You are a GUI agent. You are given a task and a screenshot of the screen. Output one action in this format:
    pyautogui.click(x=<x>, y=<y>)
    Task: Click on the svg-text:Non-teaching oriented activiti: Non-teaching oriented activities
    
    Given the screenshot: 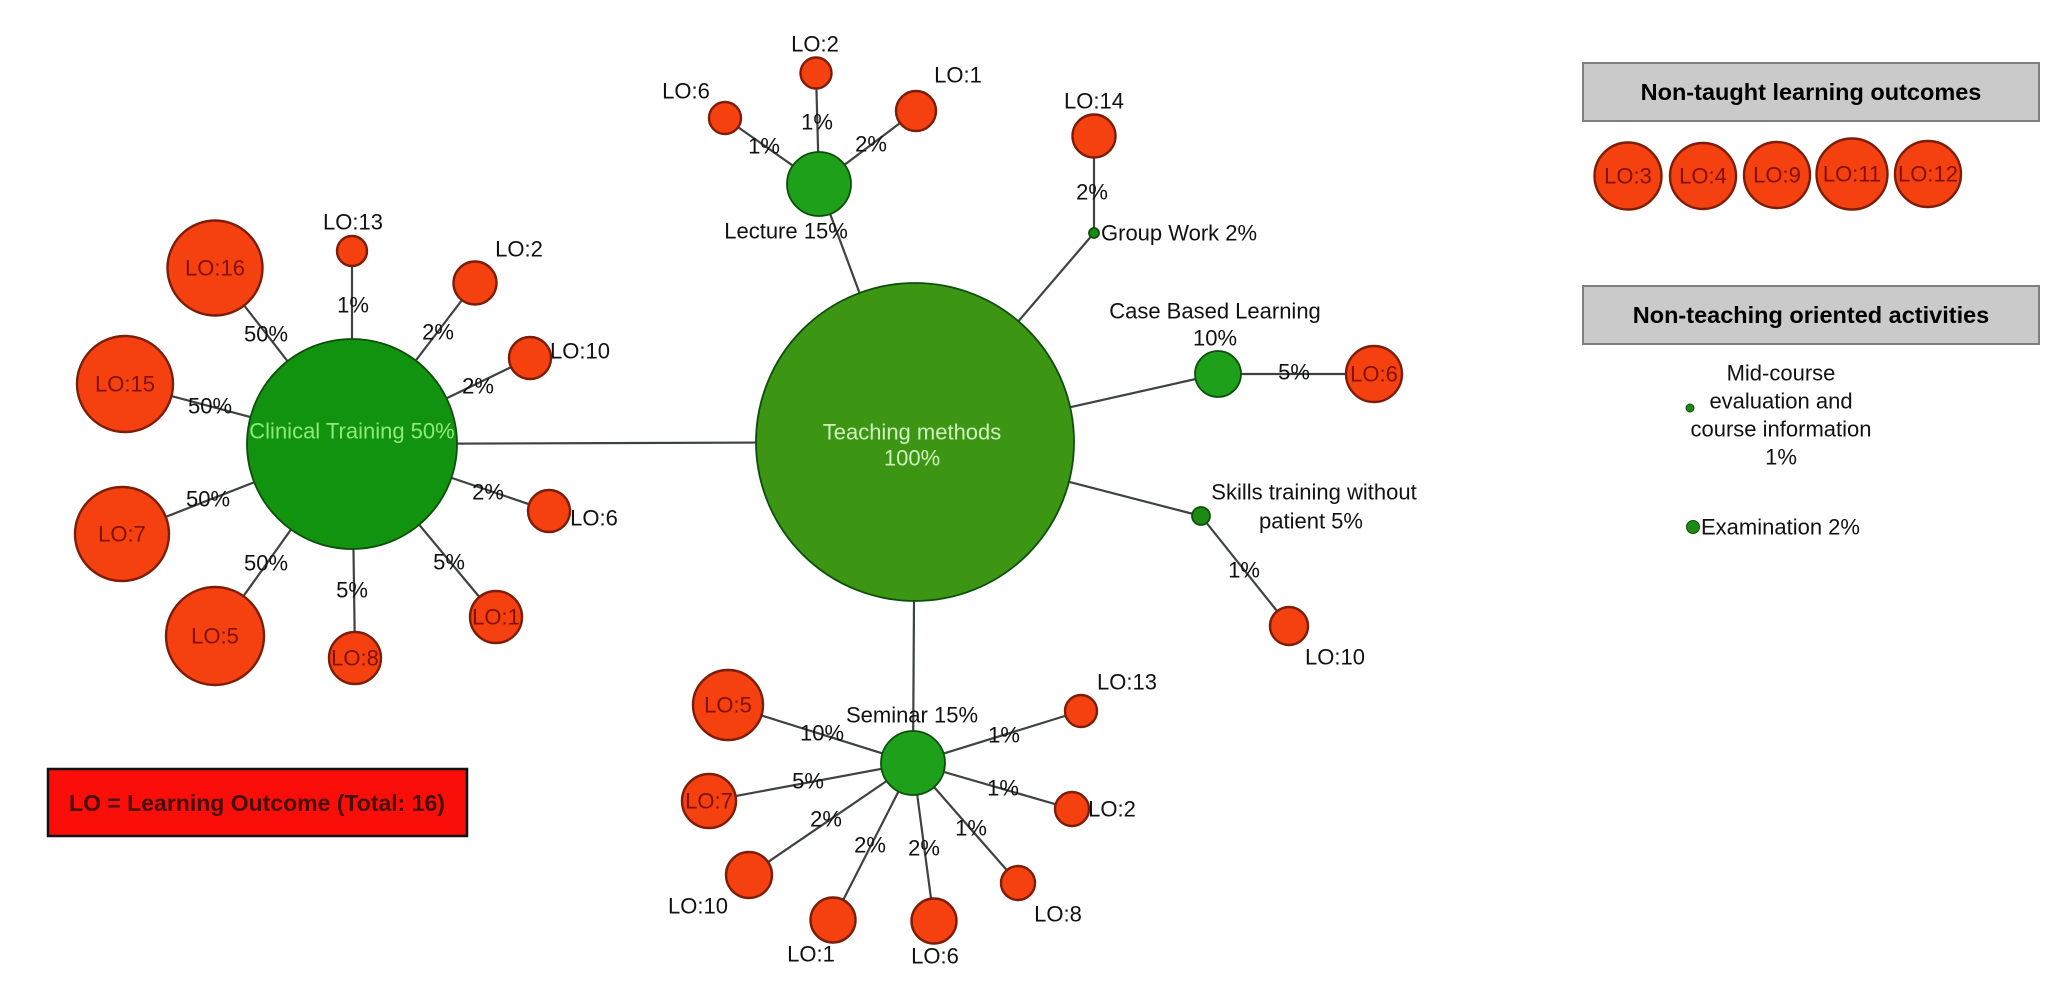 What is the action you would take?
    pyautogui.click(x=1811, y=315)
    